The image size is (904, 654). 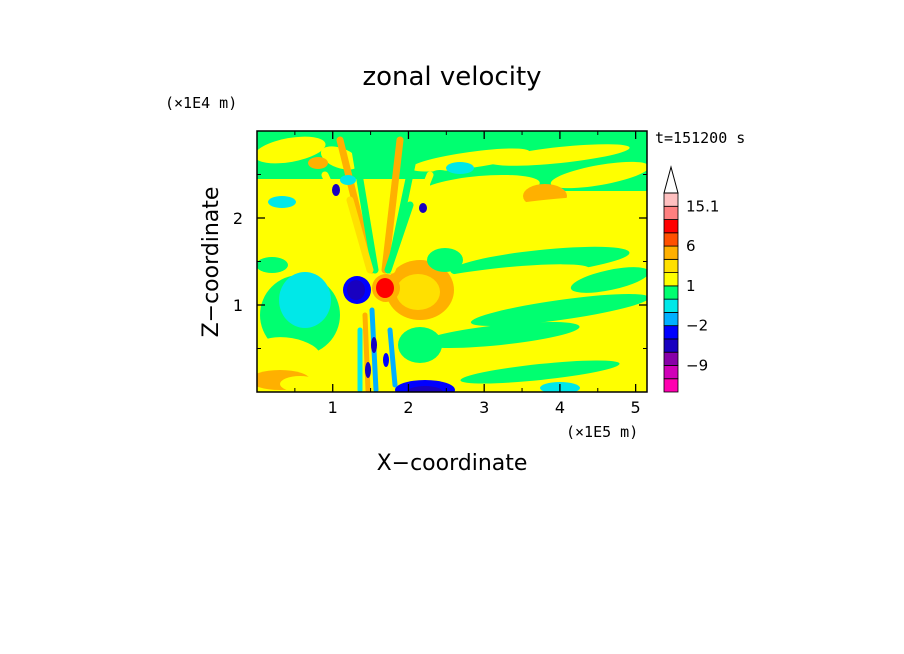 I want to click on x-tick-label: 4, so click(x=560, y=407).